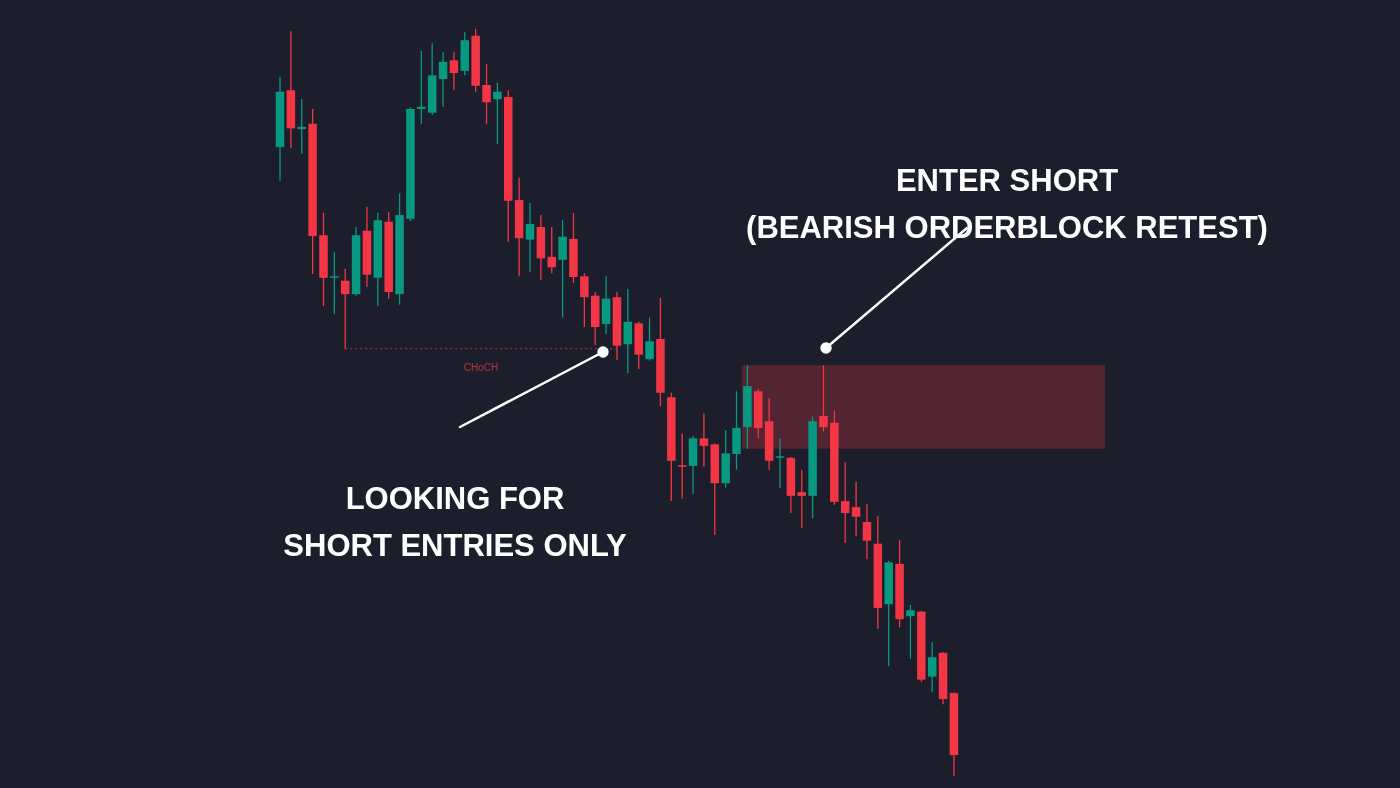 This screenshot has width=1400, height=788. Describe the element at coordinates (481, 367) in the screenshot. I see `ref-line-label: CHoCH` at that location.